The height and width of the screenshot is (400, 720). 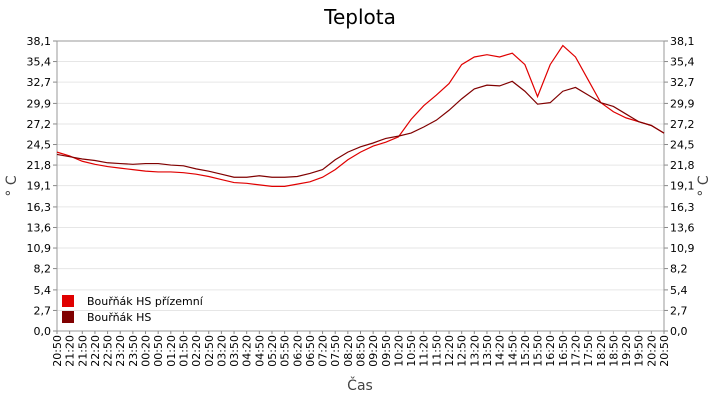 I want to click on x-tick-label: 03:50, so click(x=234, y=351).